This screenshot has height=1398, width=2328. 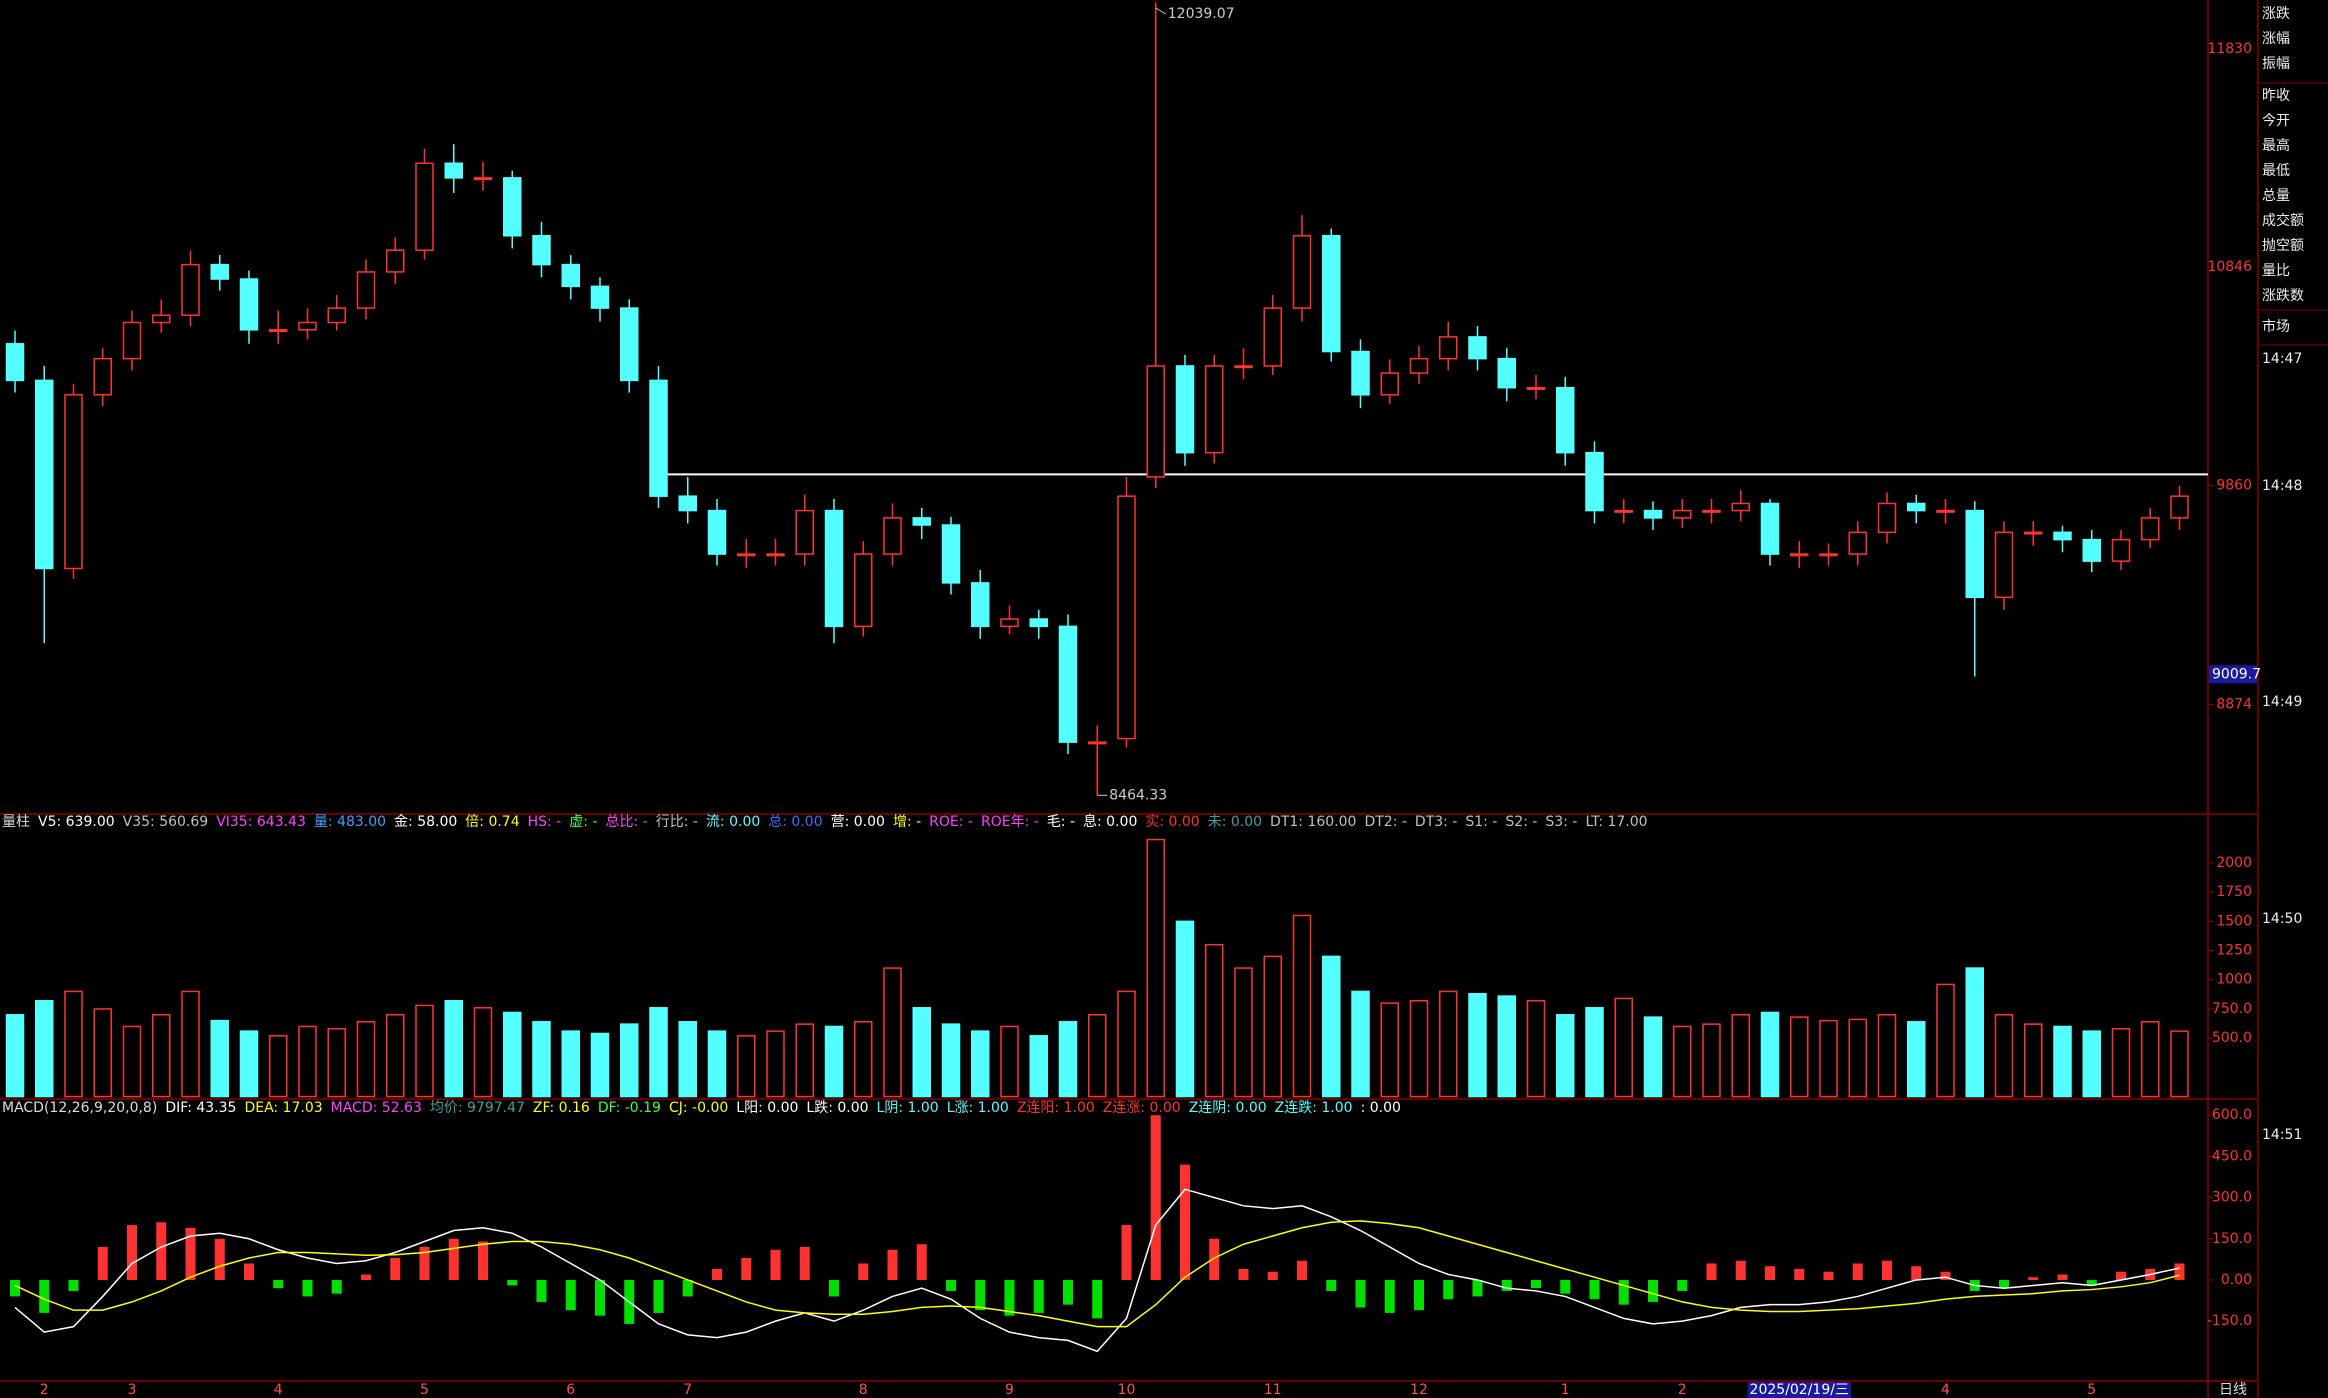 What do you see at coordinates (2282, 1135) in the screenshot?
I see `time-label: 14:51` at bounding box center [2282, 1135].